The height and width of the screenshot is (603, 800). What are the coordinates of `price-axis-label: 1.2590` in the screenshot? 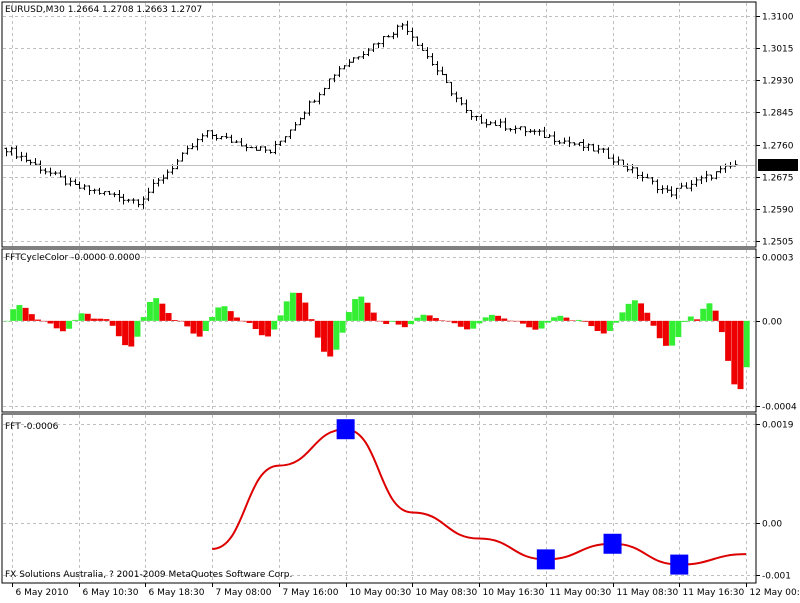 It's located at (778, 211).